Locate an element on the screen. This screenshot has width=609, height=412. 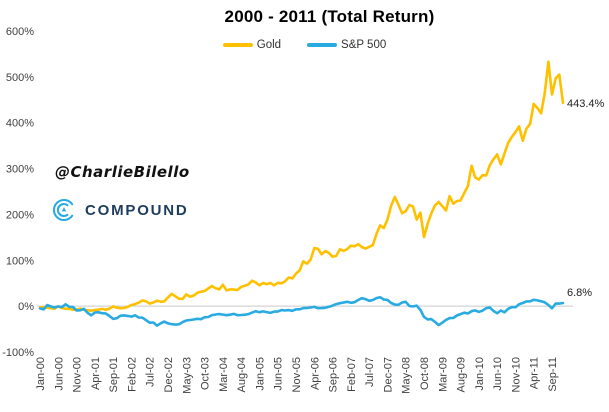
series-line-sp500 is located at coordinates (301, 311).